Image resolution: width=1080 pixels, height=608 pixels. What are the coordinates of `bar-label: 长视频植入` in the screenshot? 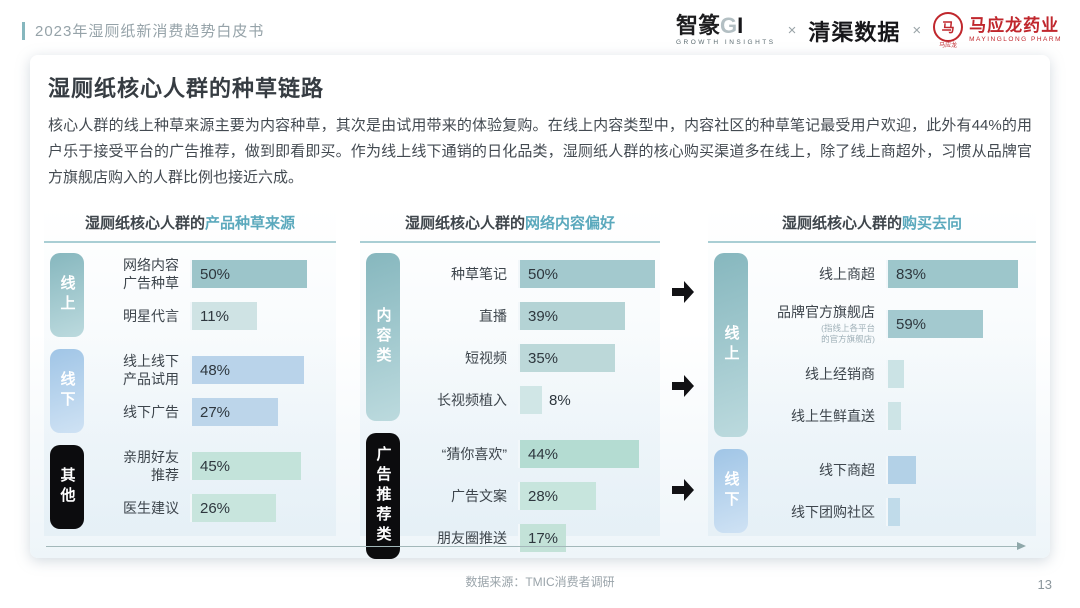 It's located at (472, 399).